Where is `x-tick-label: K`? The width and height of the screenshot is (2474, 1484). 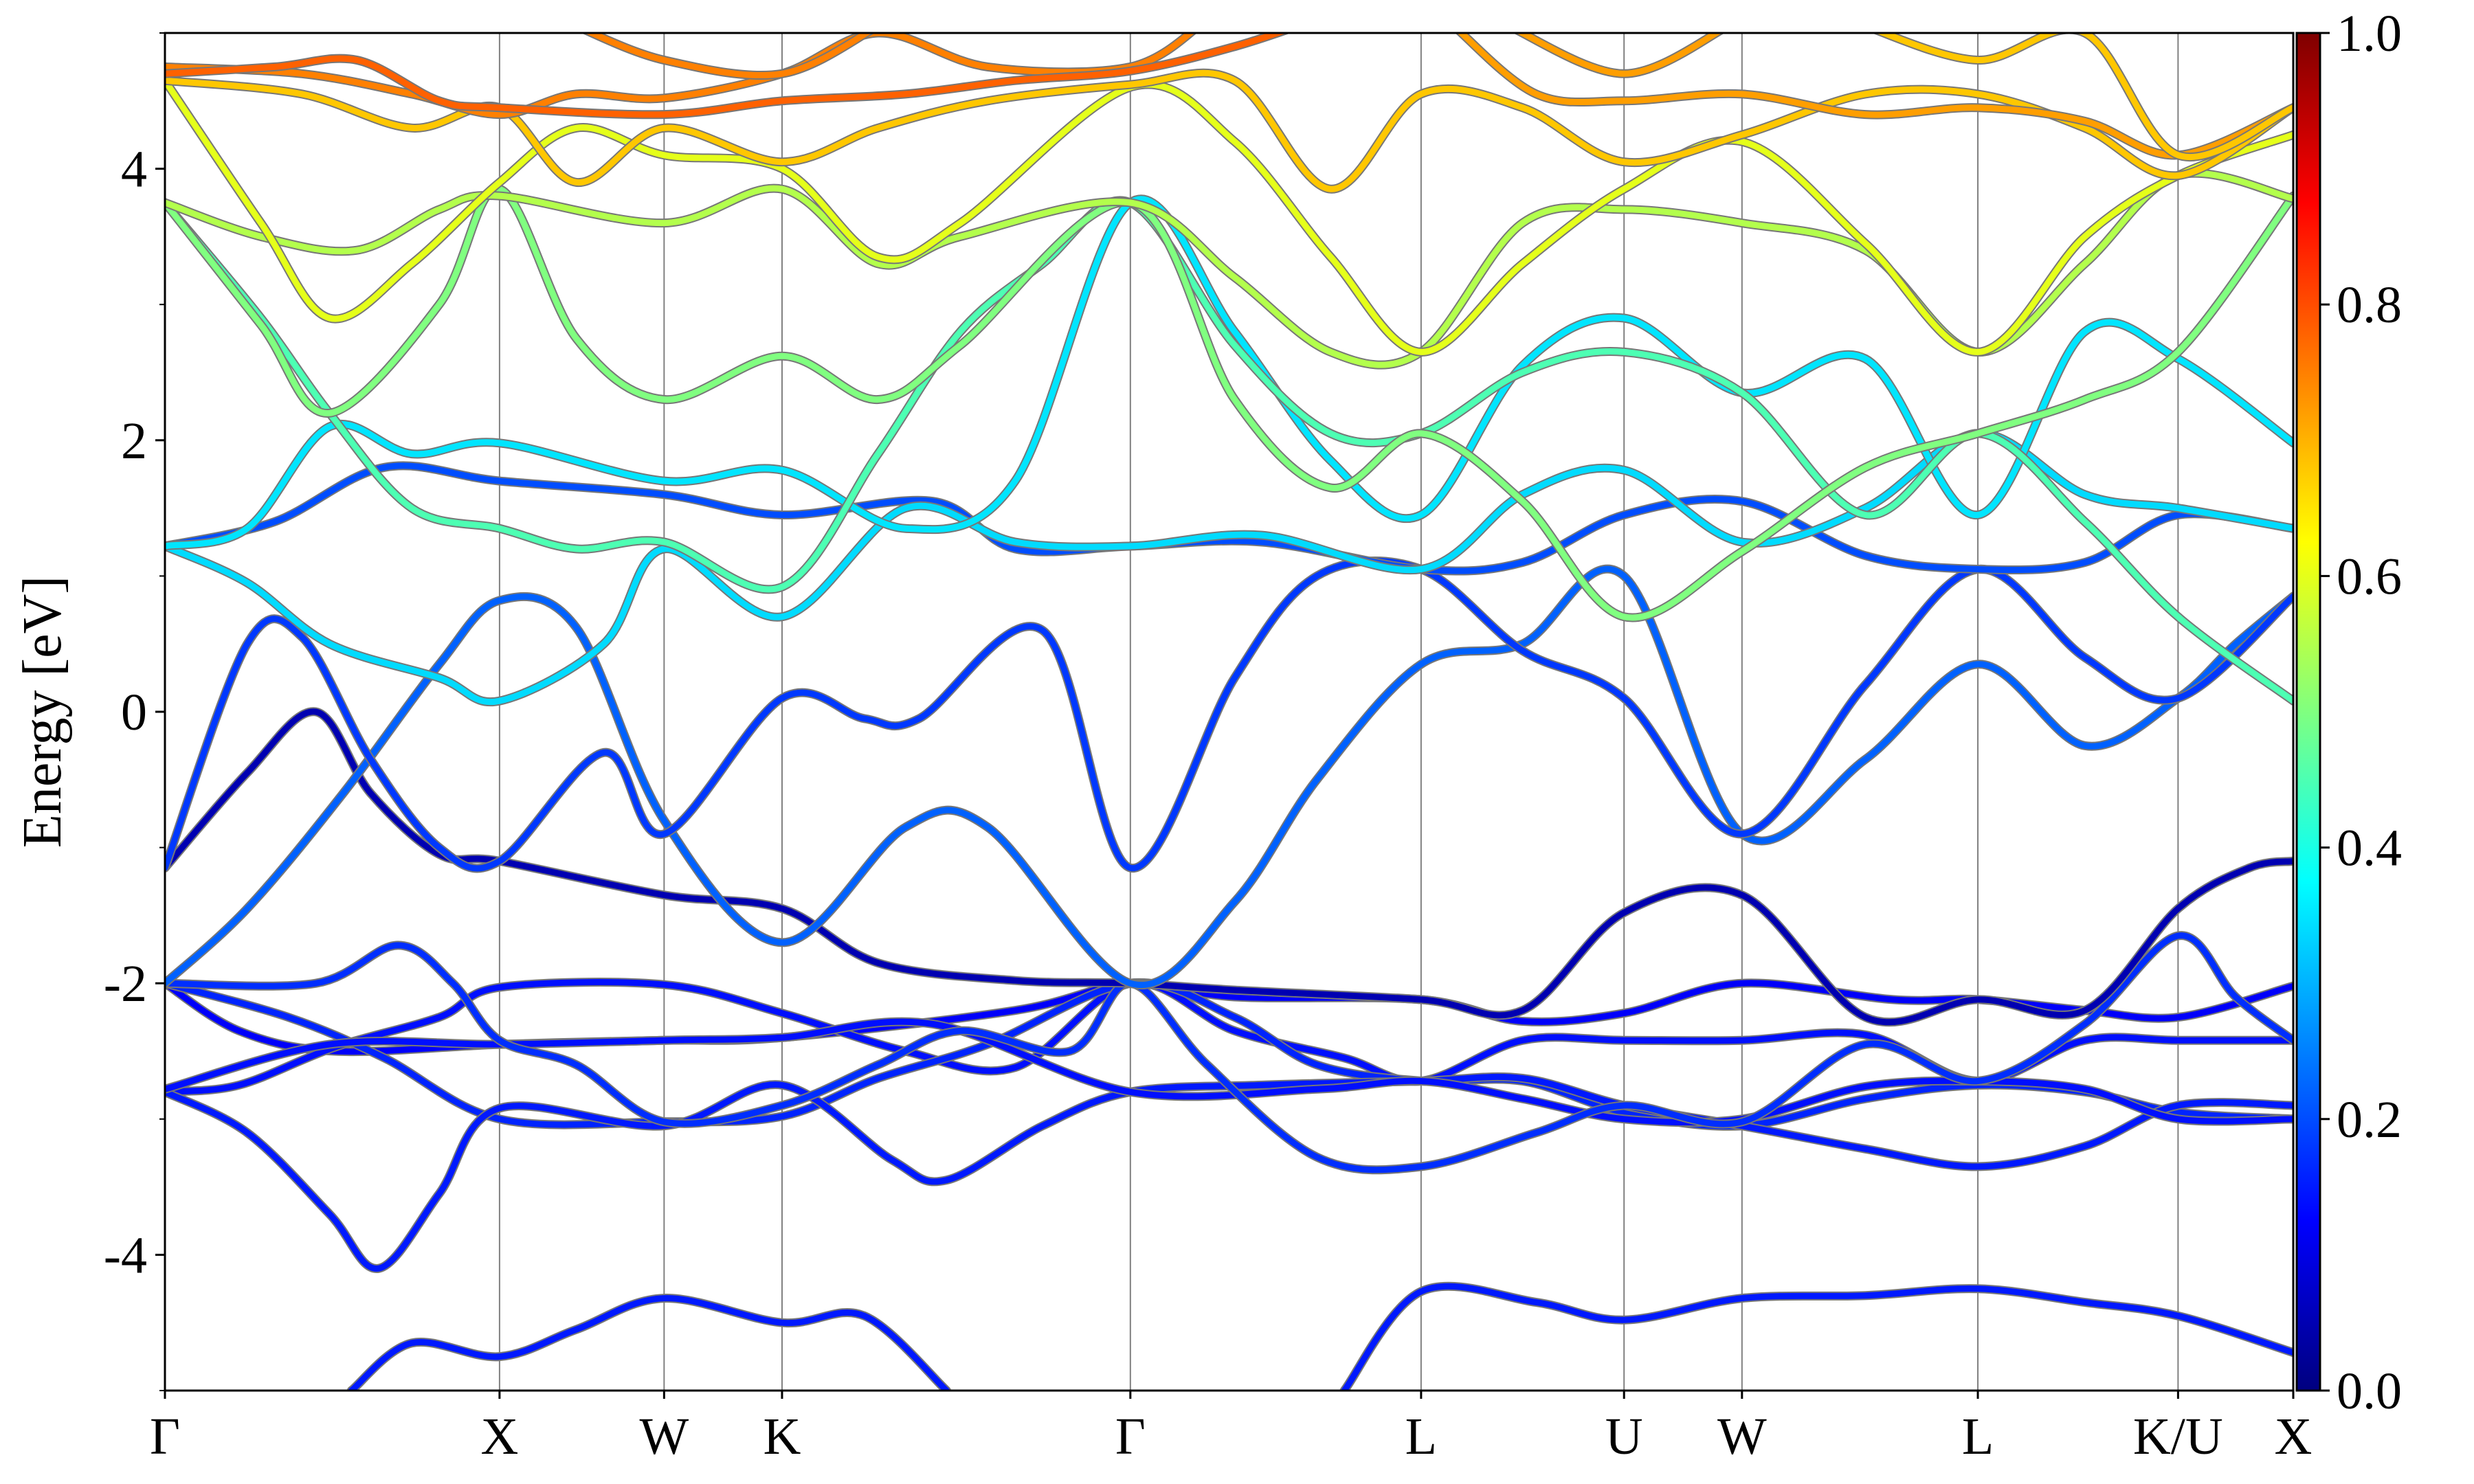
x-tick-label: K is located at coordinates (782, 1436).